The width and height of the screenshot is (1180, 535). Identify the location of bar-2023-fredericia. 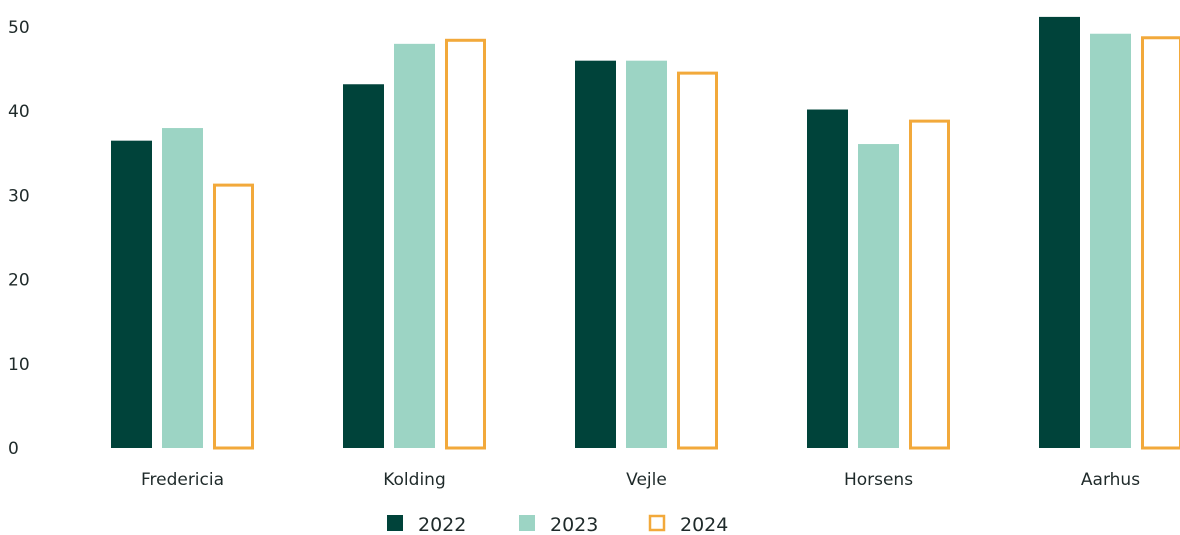
(182, 288).